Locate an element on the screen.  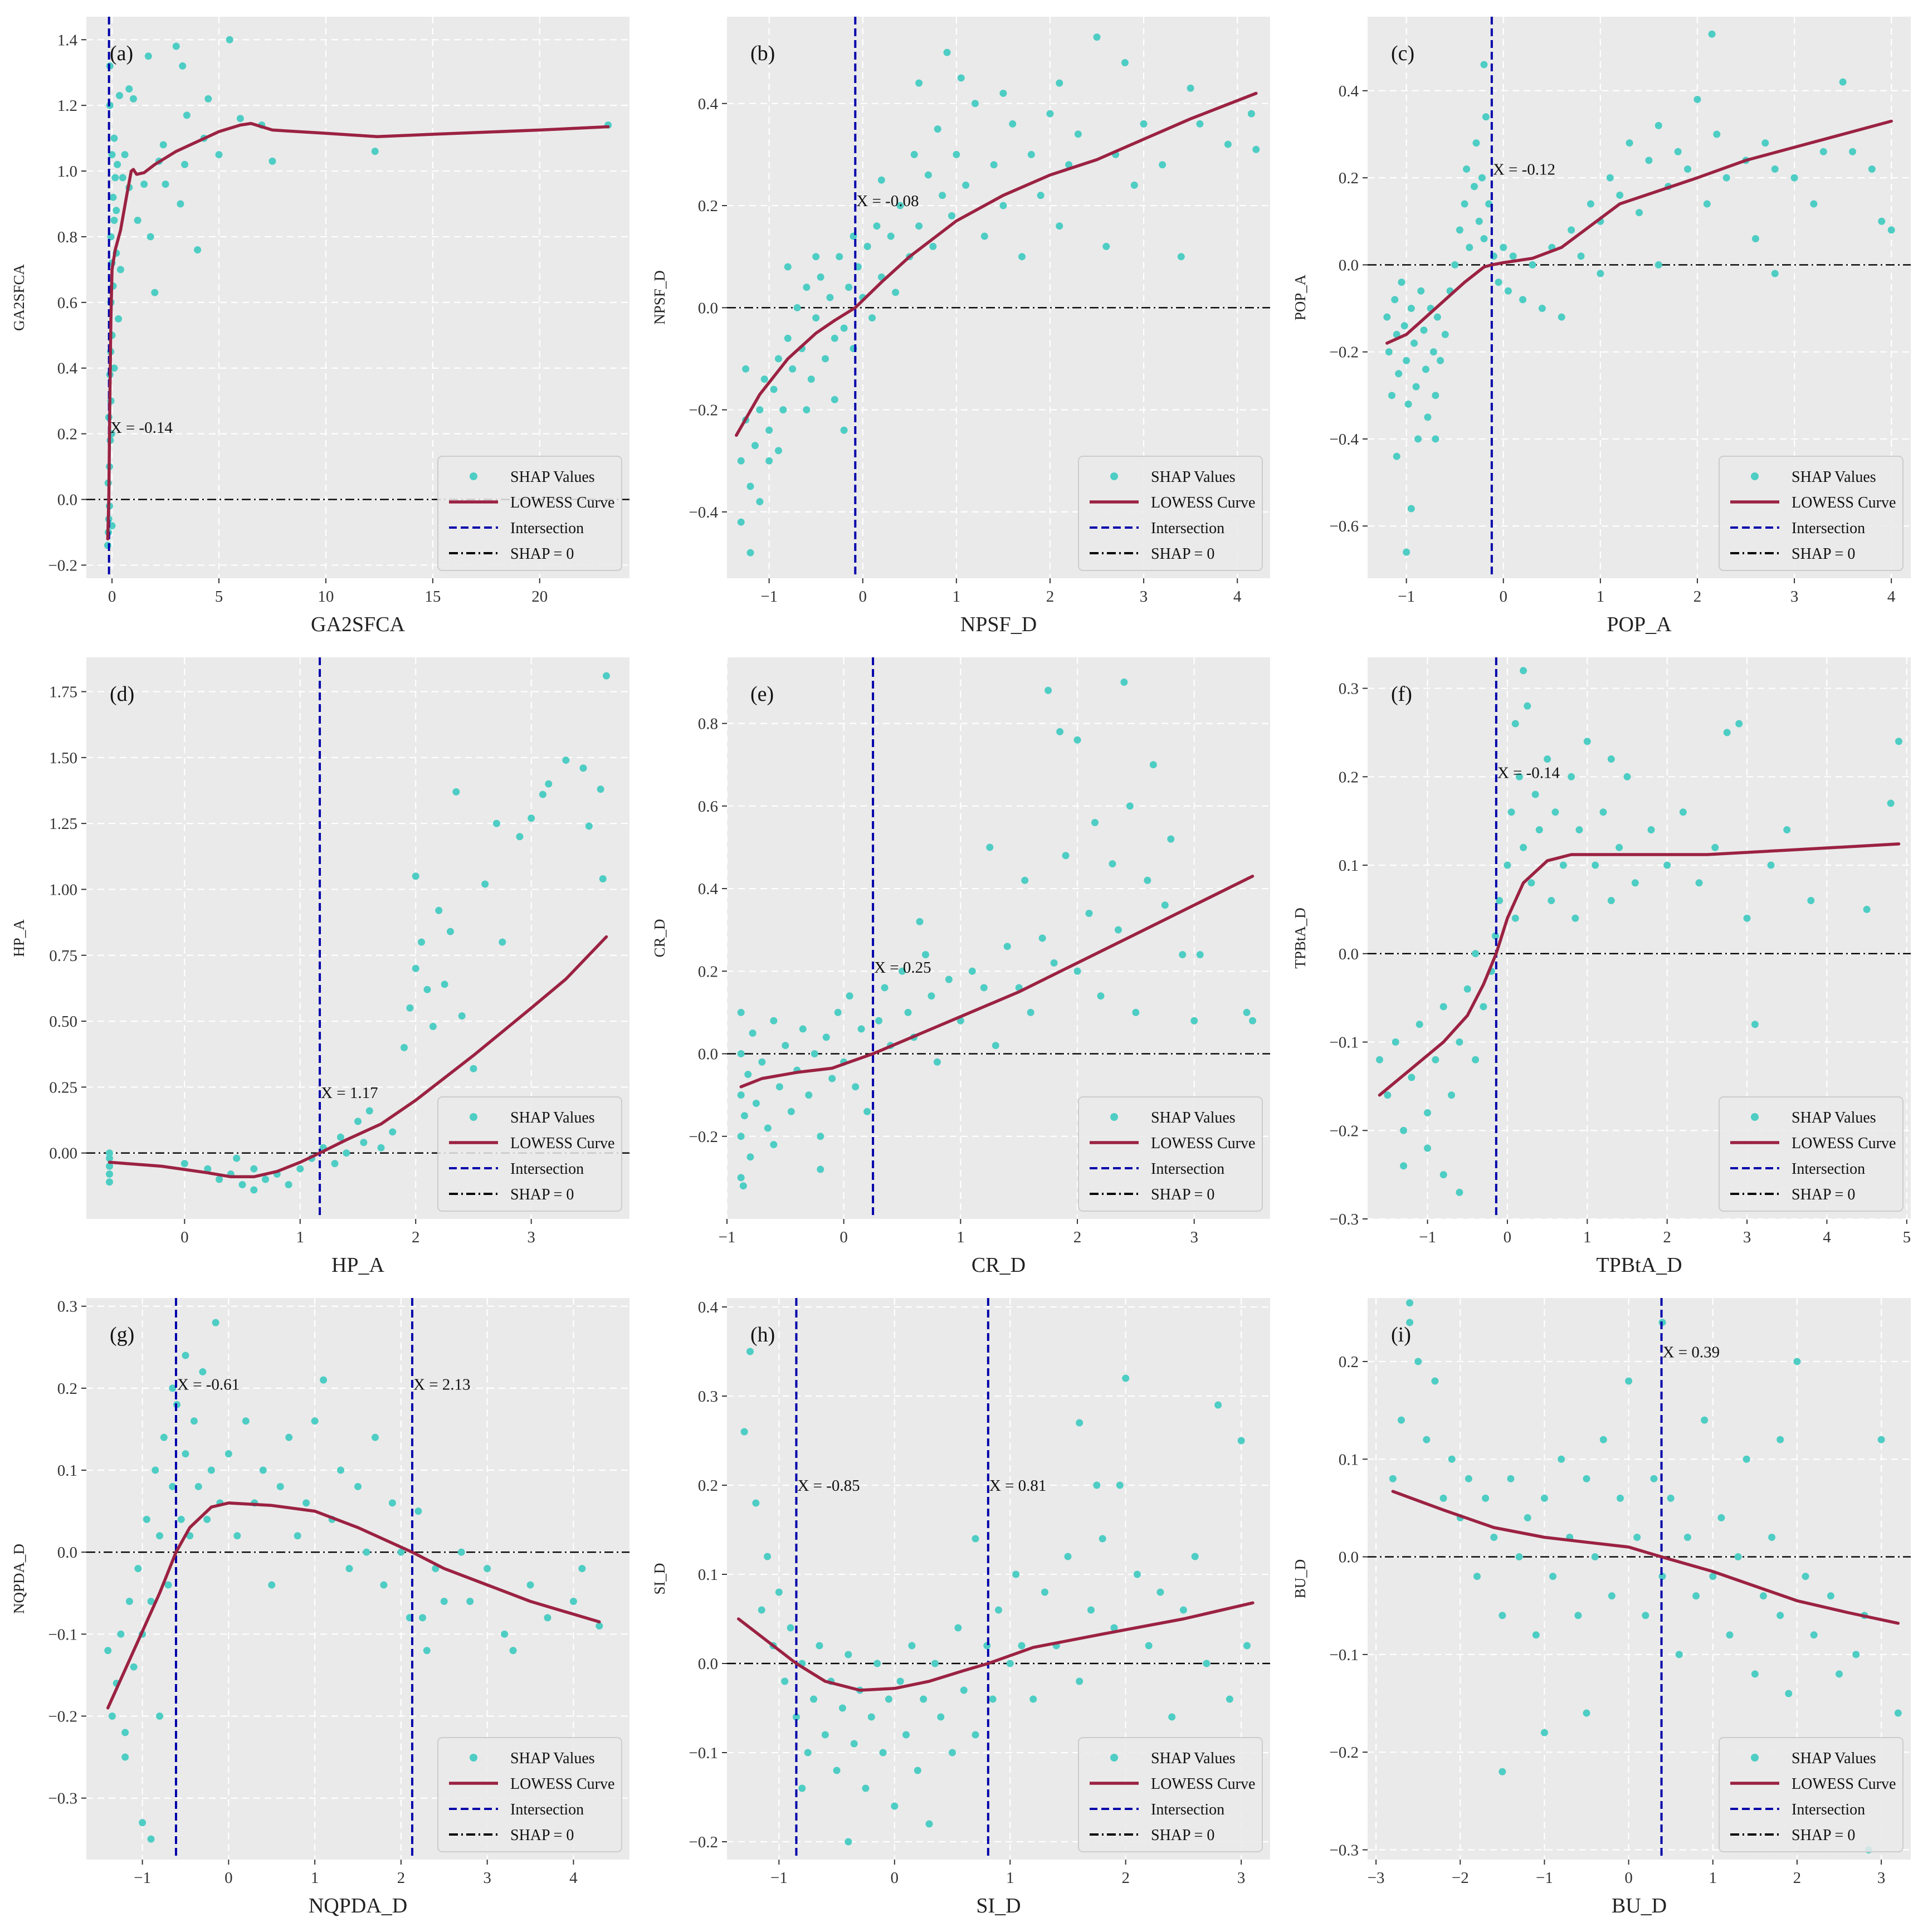
legend-box is located at coordinates (529, 513).